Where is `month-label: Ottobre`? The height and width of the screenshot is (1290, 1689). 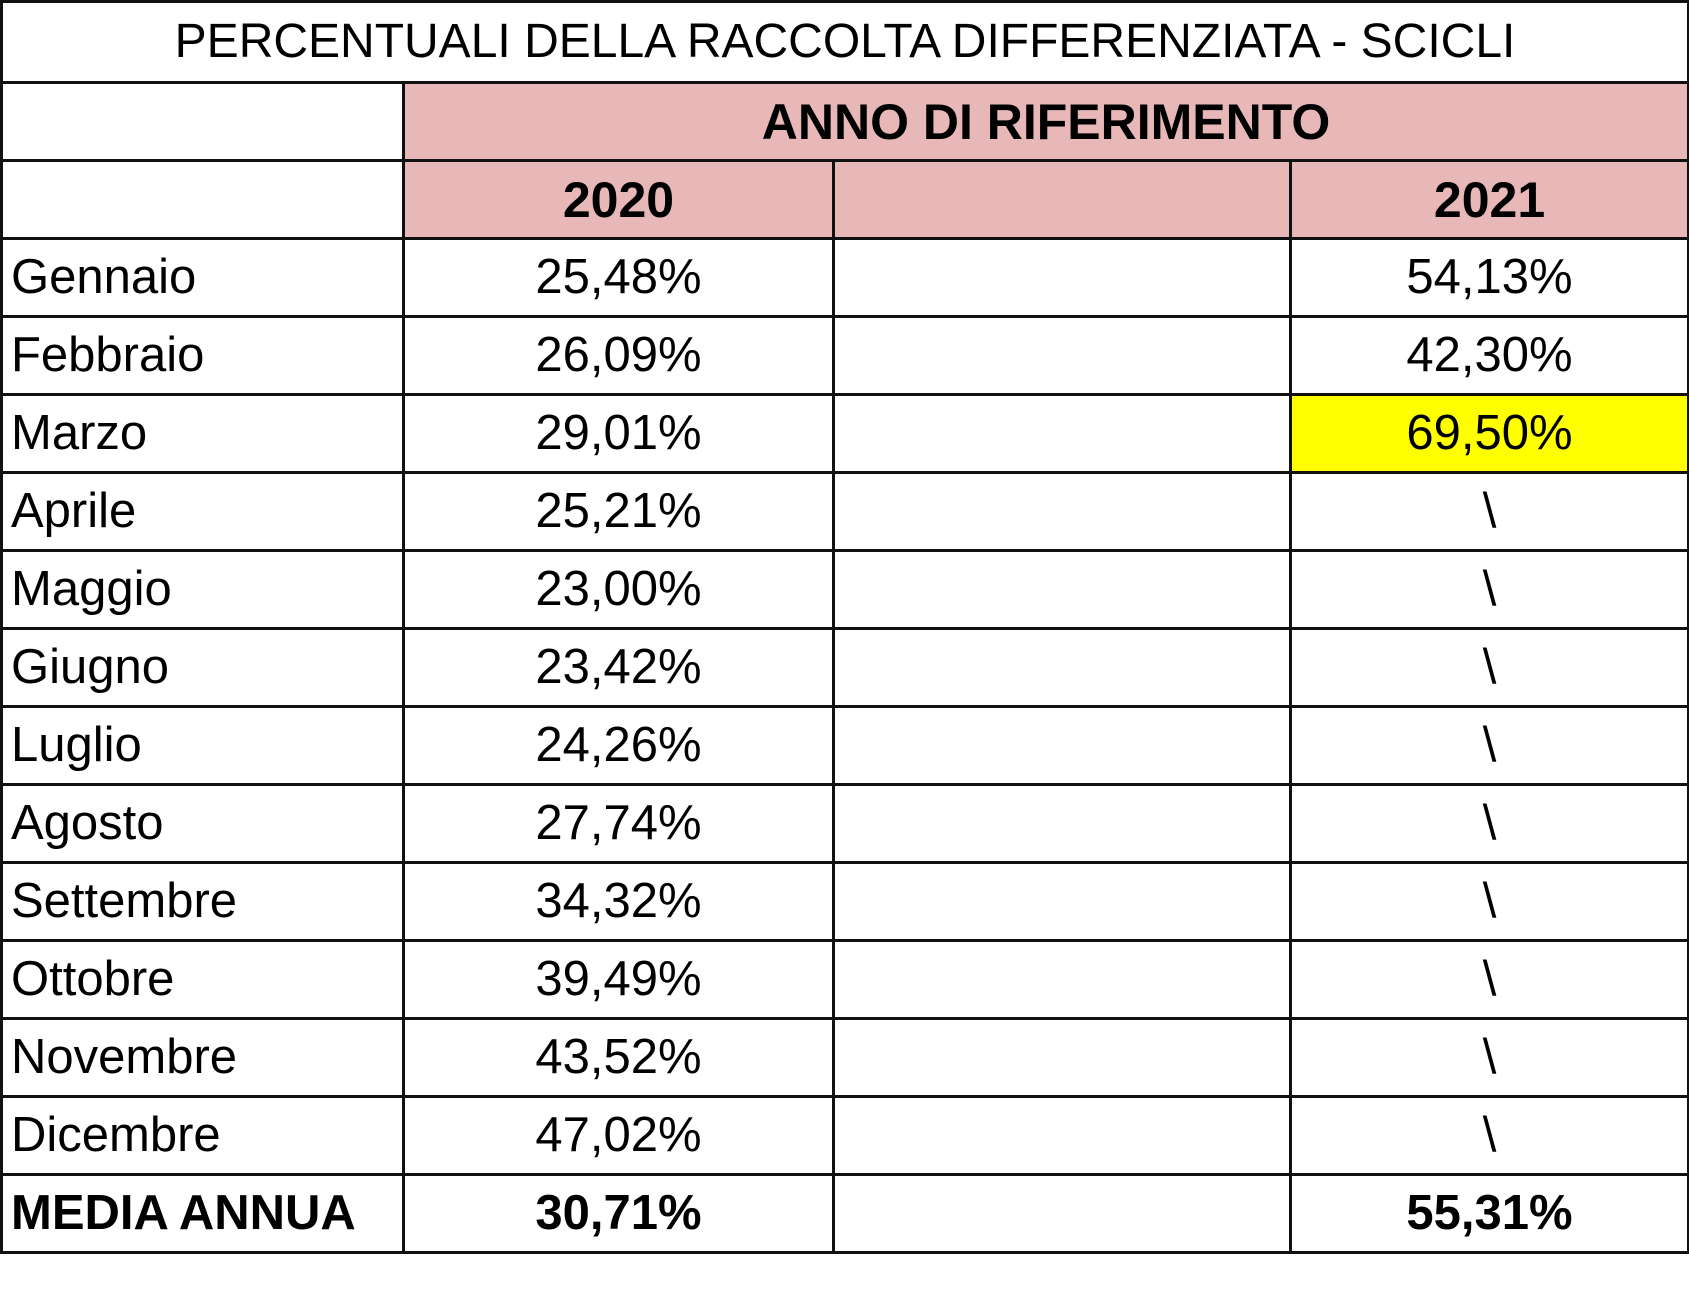
month-label: Ottobre is located at coordinates (202, 979).